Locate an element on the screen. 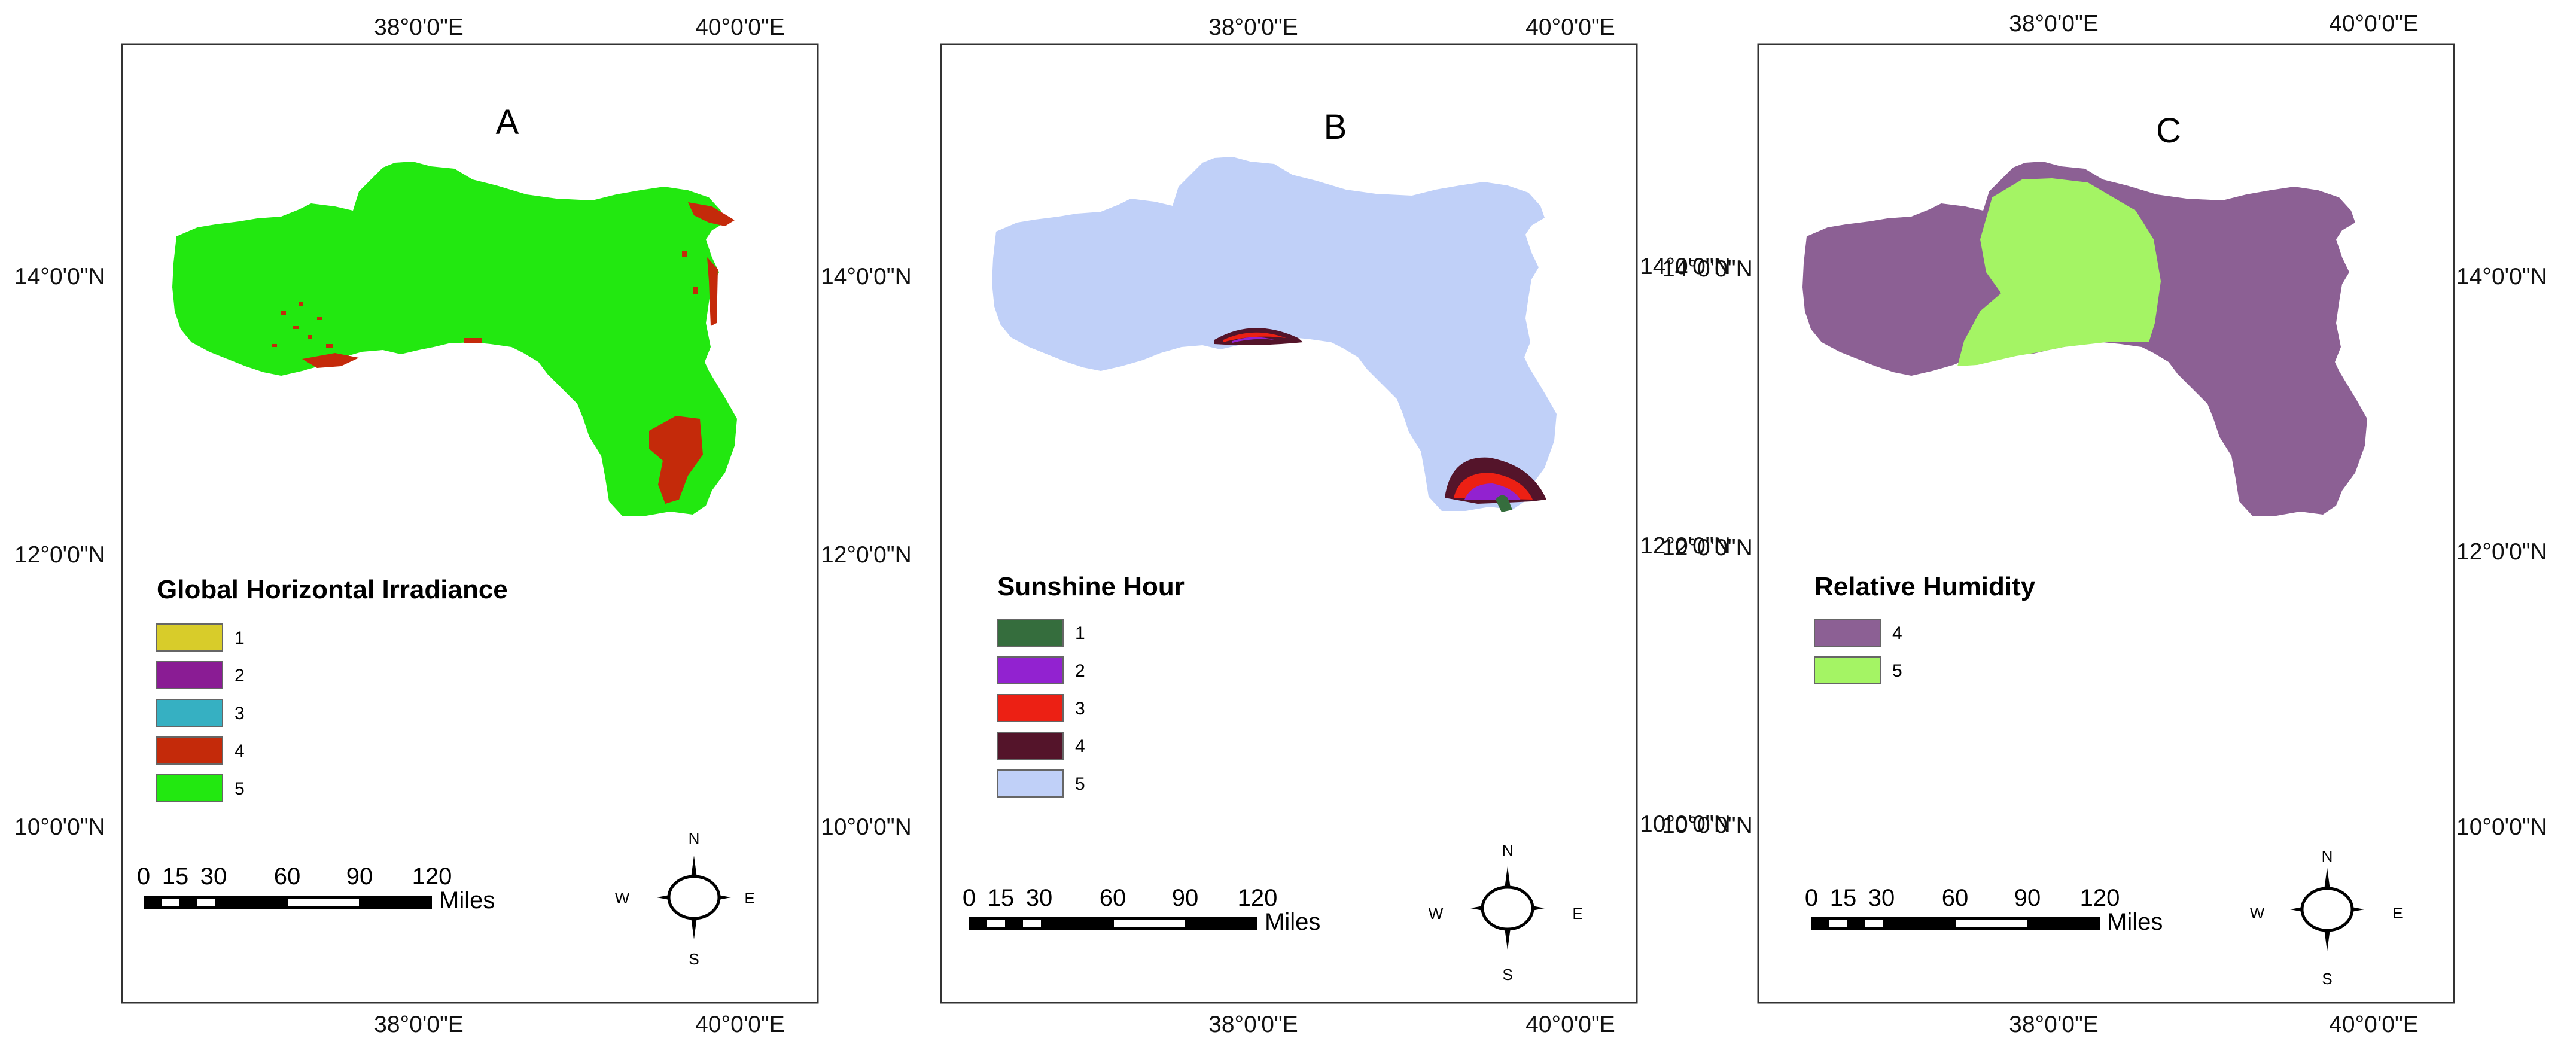 This screenshot has height=1047, width=2576. panel-b-legend: Sunshine Hour 1 2 3 4 5 is located at coordinates (1091, 685).